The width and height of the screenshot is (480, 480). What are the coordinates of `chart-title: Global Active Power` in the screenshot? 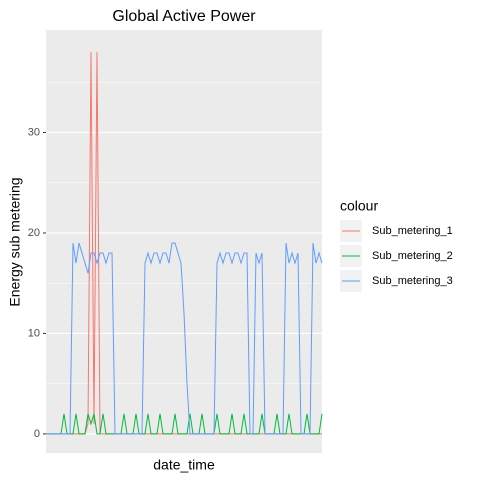 It's located at (184, 16).